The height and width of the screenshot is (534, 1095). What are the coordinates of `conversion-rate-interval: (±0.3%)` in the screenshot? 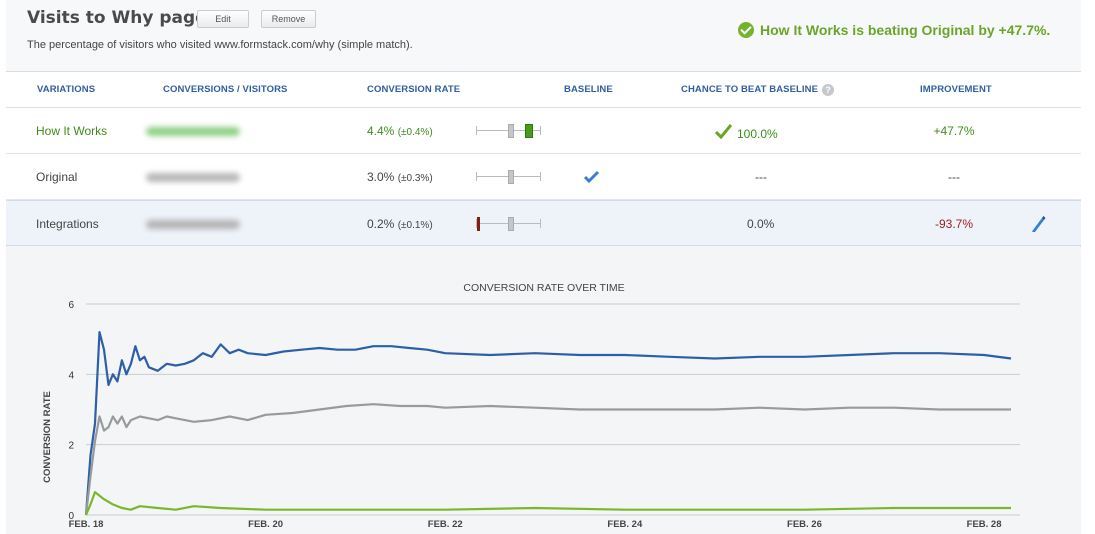 It's located at (415, 178).